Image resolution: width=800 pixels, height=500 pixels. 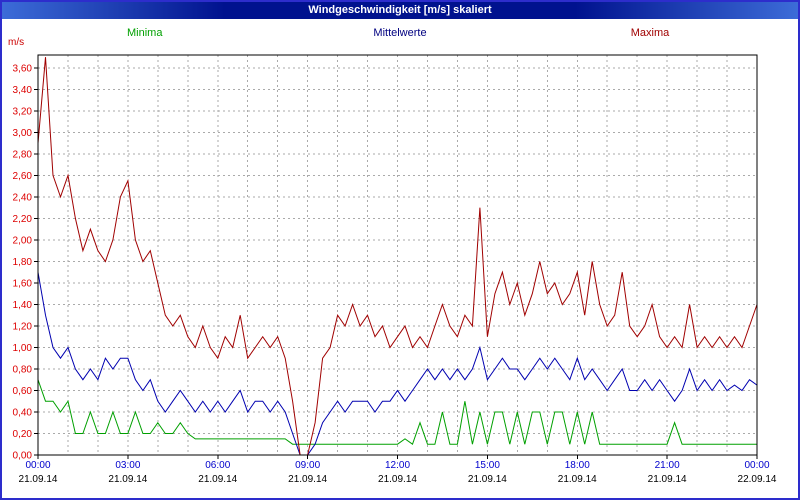 I want to click on x-tick-time-label: 15:00, so click(x=487, y=465).